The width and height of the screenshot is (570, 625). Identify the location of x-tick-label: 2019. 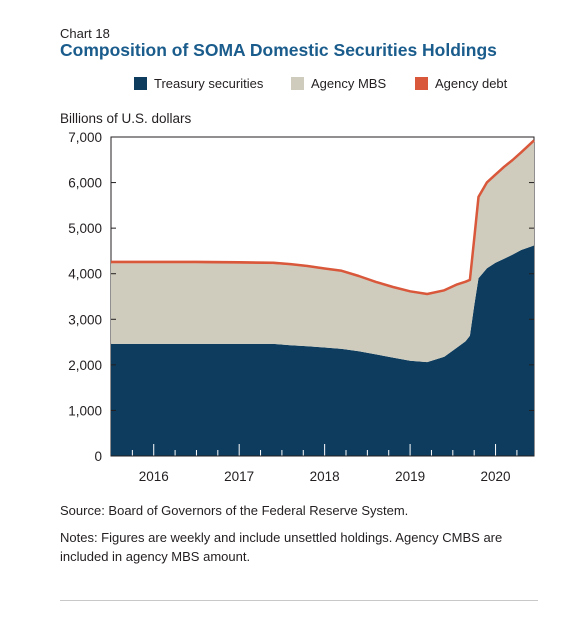
(410, 476).